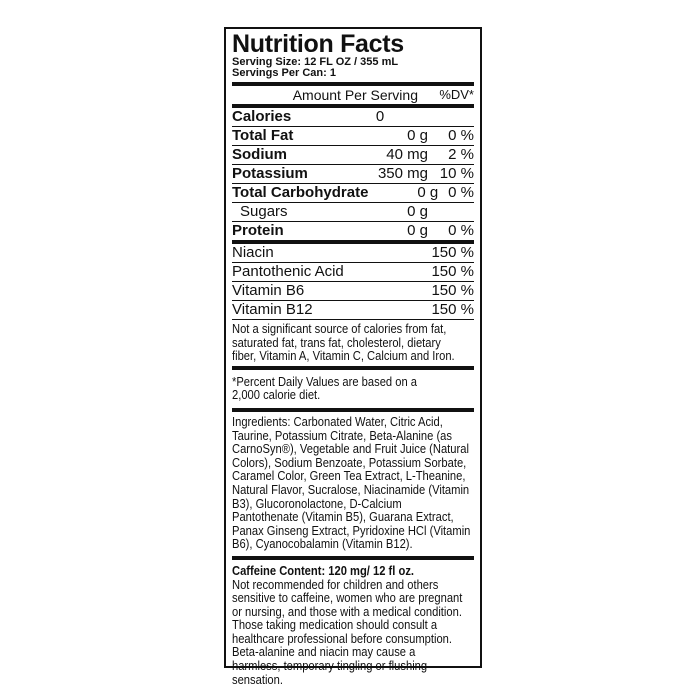  Describe the element at coordinates (407, 154) in the screenshot. I see `nutrient-amount: 40 mg` at that location.